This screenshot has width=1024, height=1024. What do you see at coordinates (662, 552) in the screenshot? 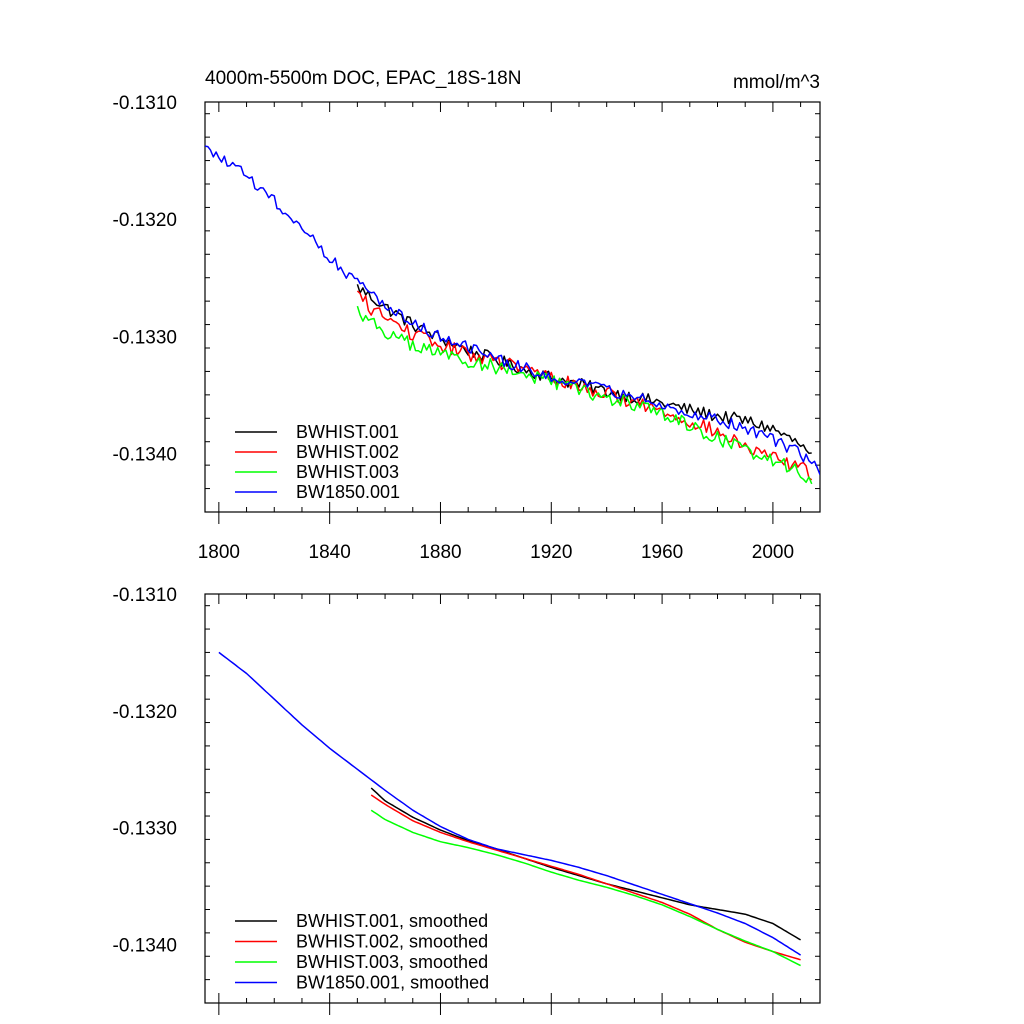
I see `top-x-tick-label: 1960` at bounding box center [662, 552].